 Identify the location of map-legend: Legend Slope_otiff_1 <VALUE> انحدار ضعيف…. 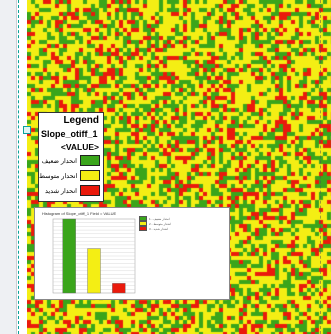
(71, 157).